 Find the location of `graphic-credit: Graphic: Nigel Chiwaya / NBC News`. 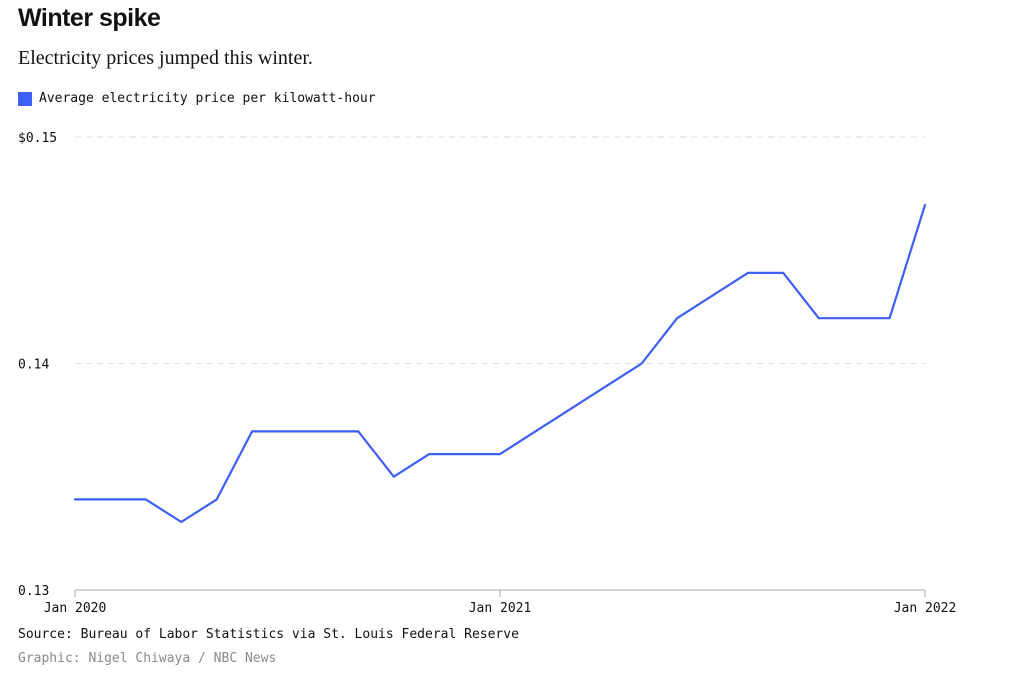

graphic-credit: Graphic: Nigel Chiwaya / NBC News is located at coordinates (147, 658).